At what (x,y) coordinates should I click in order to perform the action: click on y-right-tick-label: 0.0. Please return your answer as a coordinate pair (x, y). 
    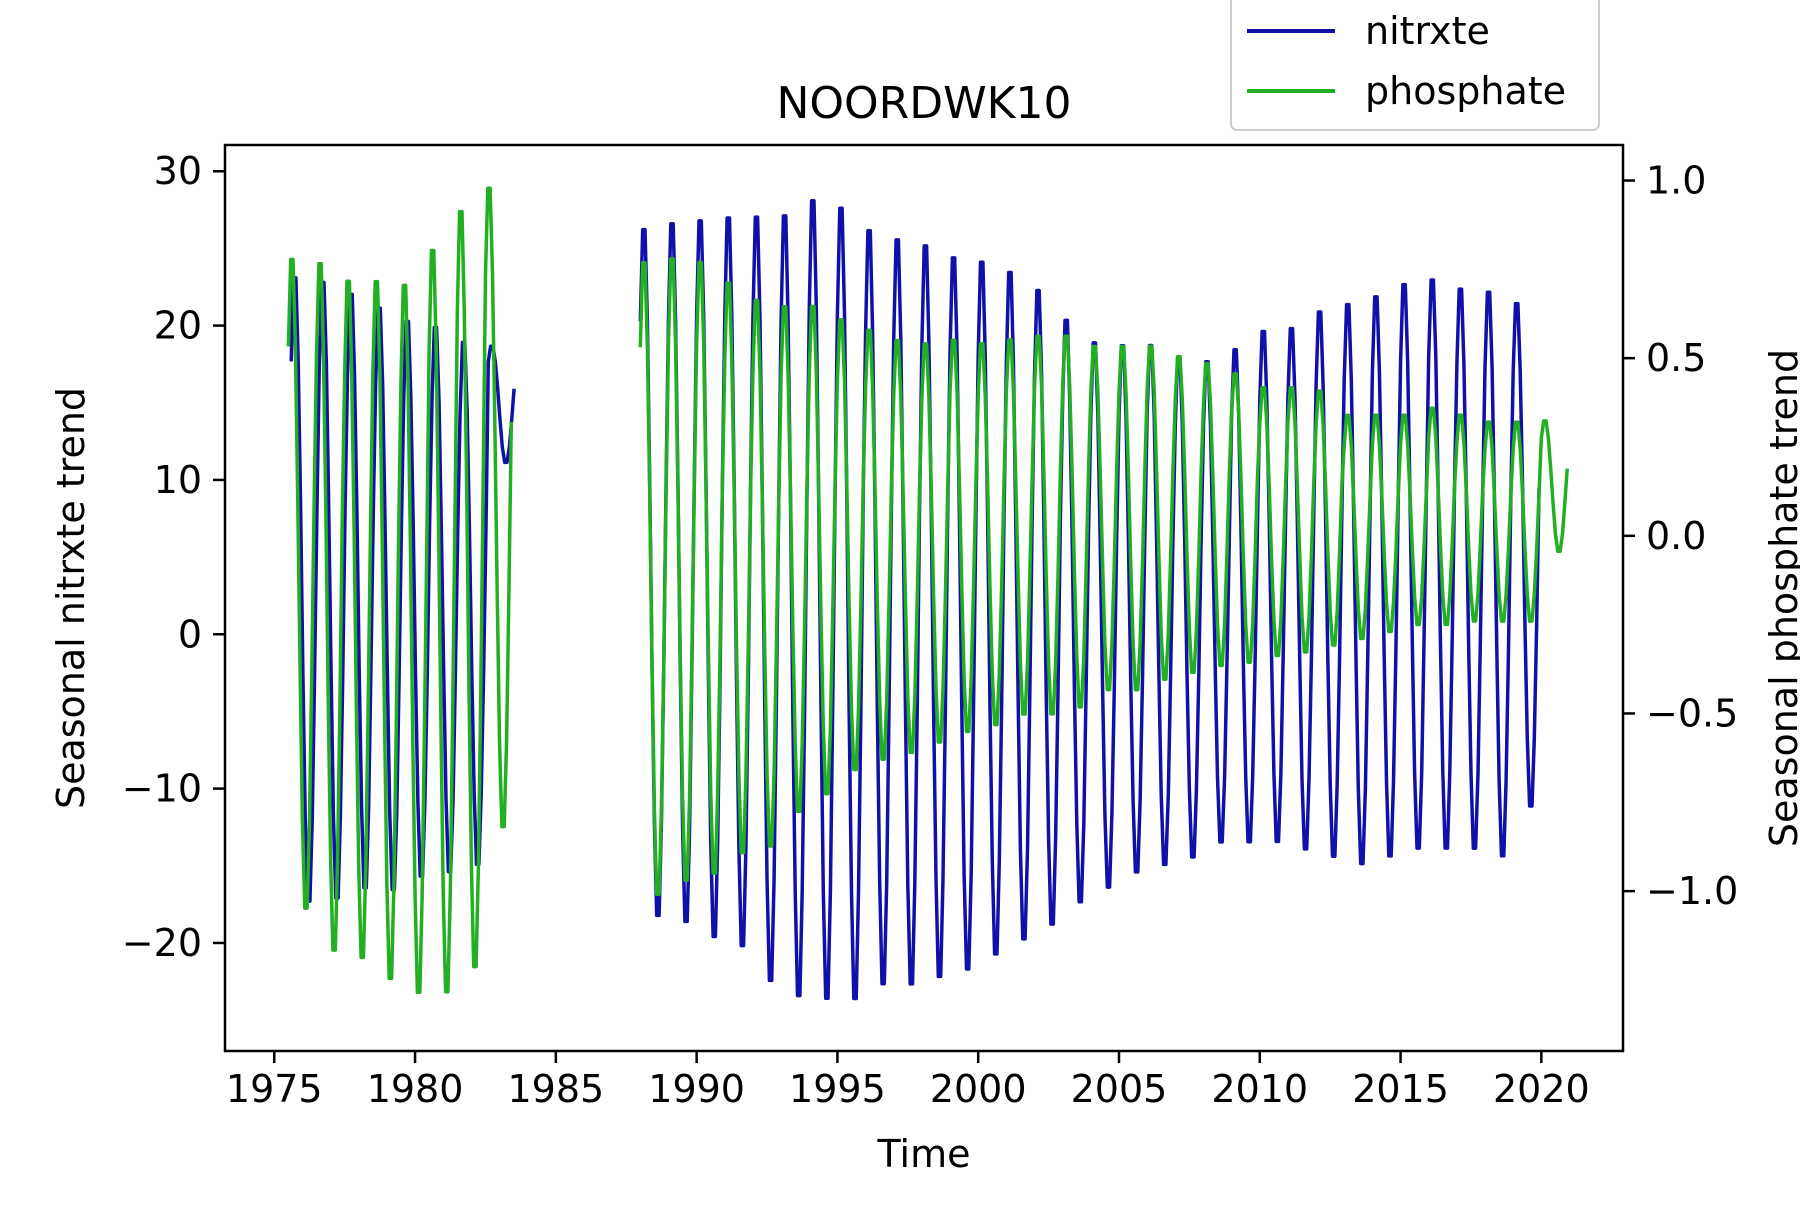
    Looking at the image, I should click on (1676, 536).